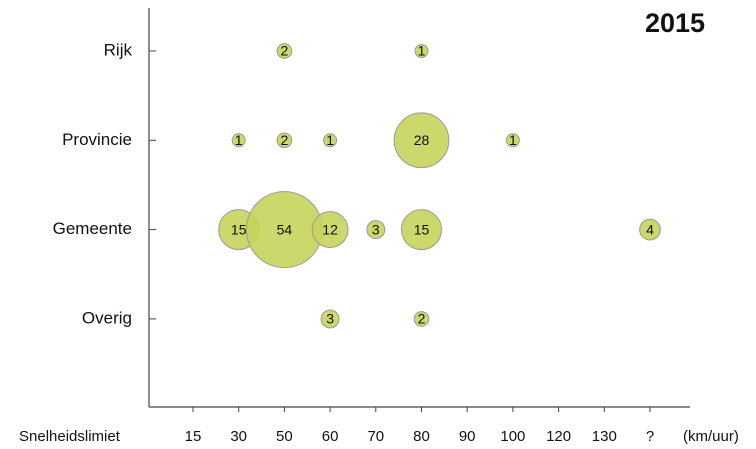  I want to click on chart-title: 2015, so click(675, 23).